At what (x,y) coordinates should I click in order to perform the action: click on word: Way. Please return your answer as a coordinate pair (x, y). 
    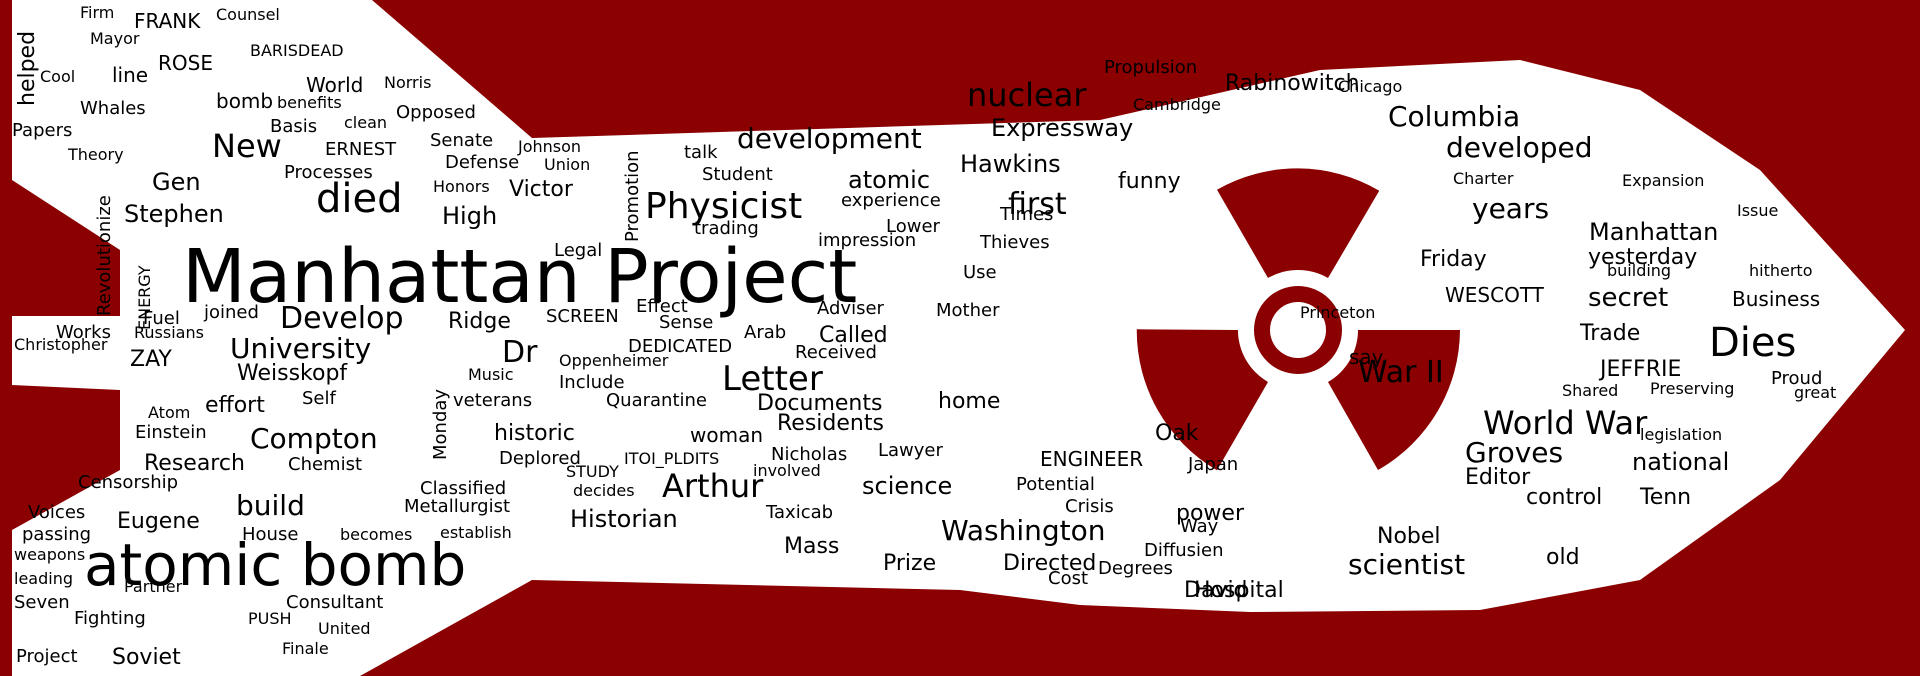
    Looking at the image, I should click on (1199, 526).